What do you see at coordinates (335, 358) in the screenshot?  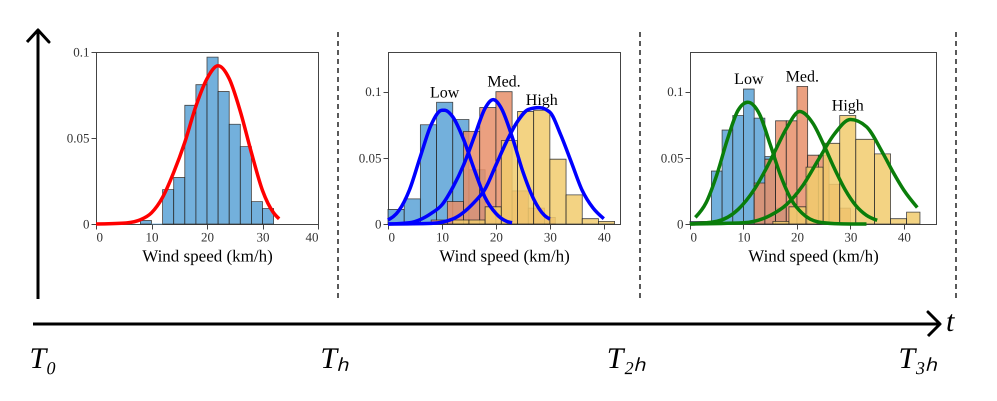 I see `text: Tₕ` at bounding box center [335, 358].